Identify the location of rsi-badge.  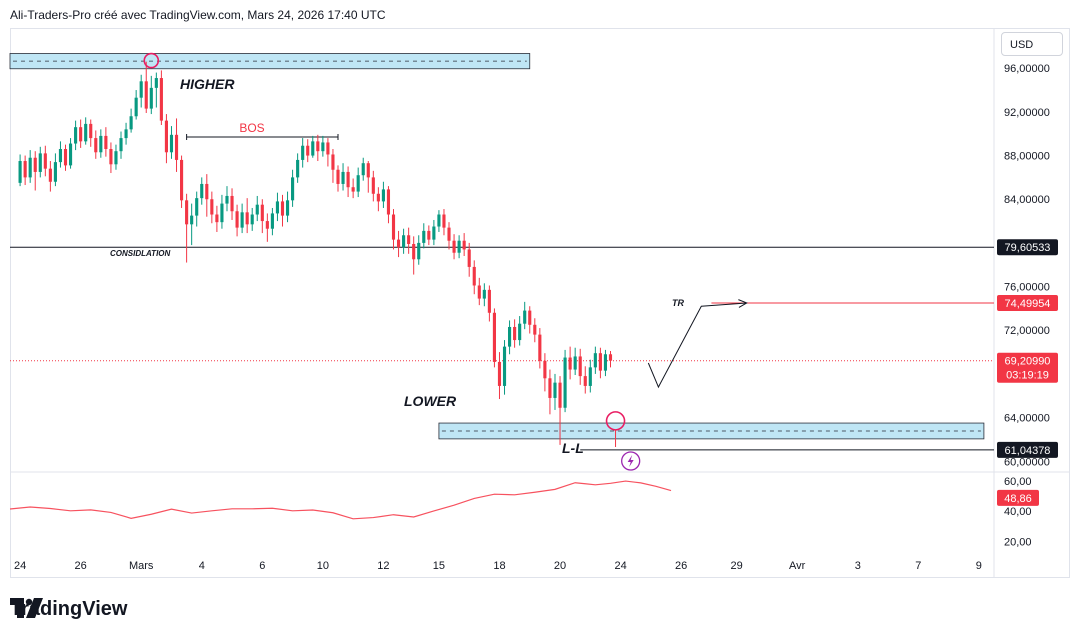
(1018, 497).